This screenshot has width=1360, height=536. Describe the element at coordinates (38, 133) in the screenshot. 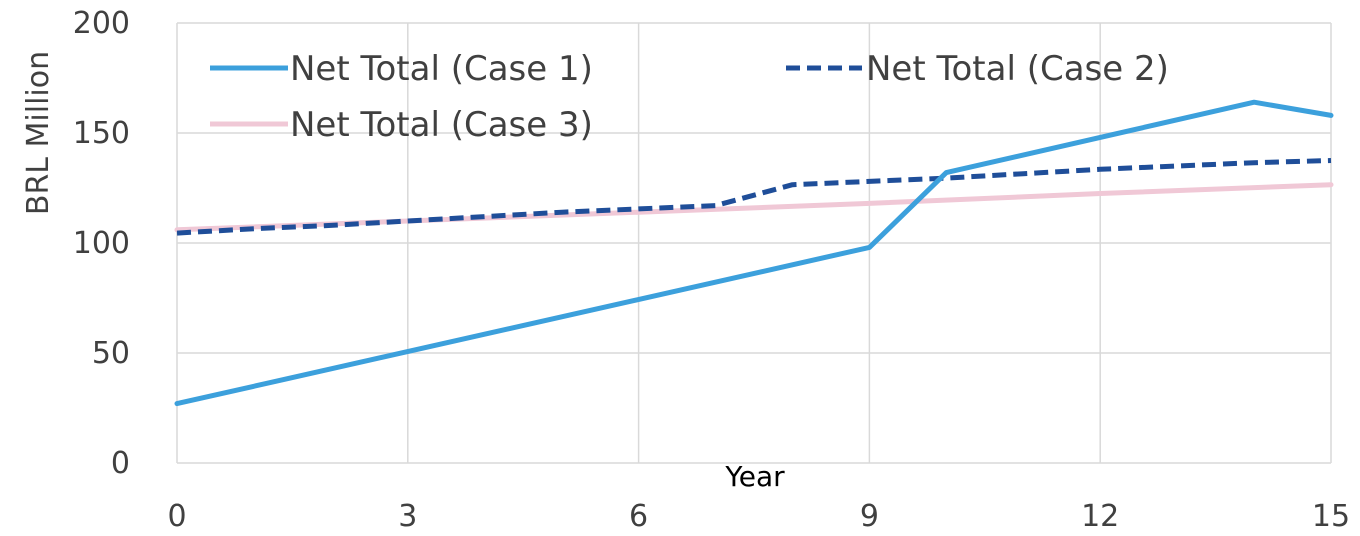

I see `y-axis-title: BRL Million` at that location.